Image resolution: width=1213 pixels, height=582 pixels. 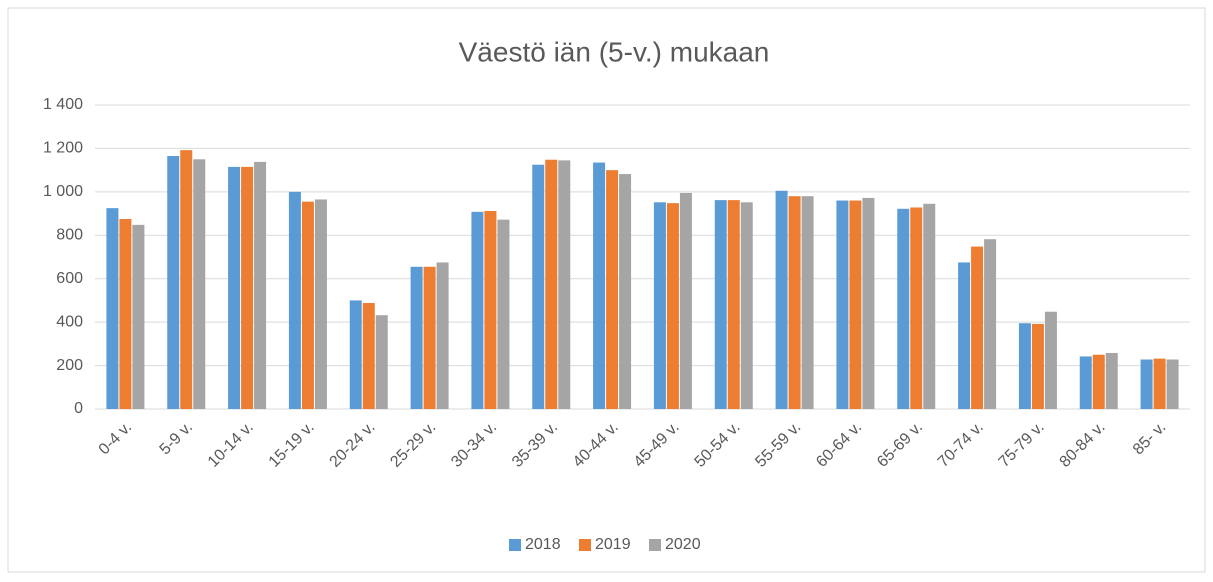 What do you see at coordinates (614, 51) in the screenshot?
I see `chart-title: Väestö iän (5-v.) mukaan` at bounding box center [614, 51].